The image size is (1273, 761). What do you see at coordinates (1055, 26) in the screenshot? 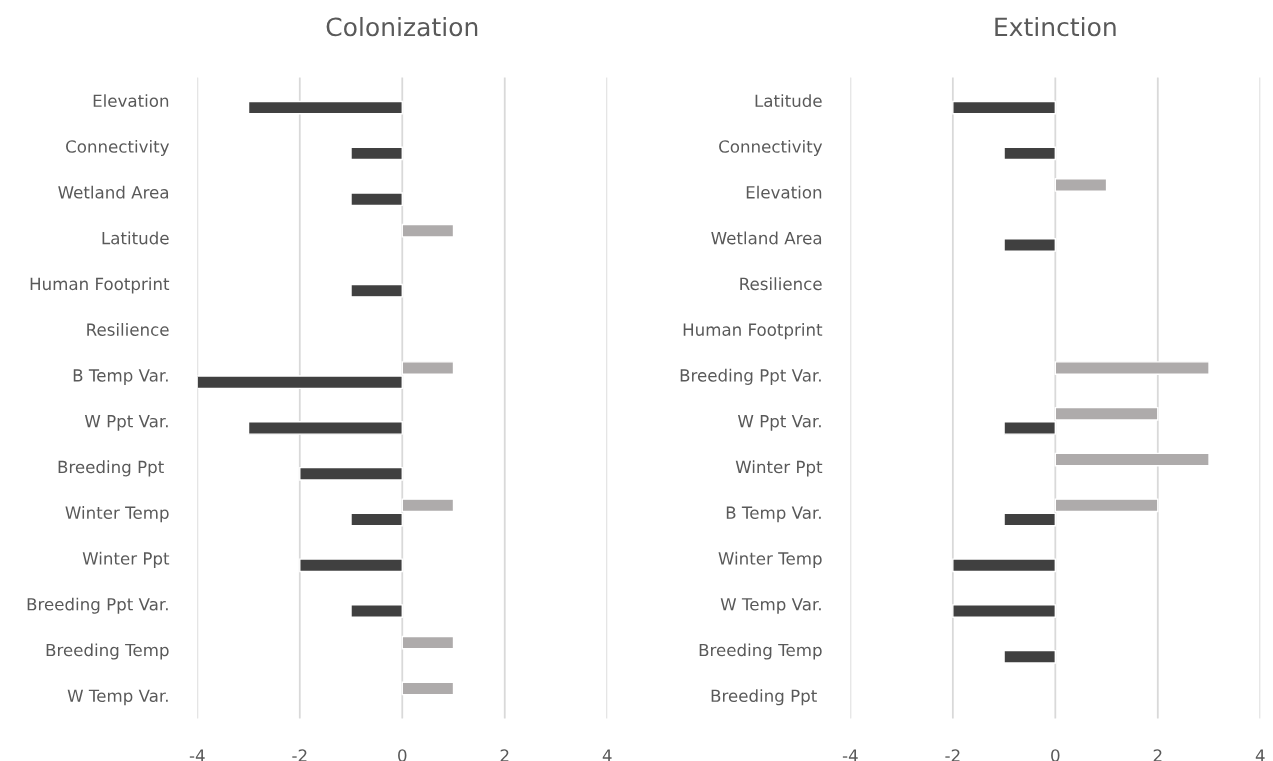
I see `chart-title: Extinction` at bounding box center [1055, 26].